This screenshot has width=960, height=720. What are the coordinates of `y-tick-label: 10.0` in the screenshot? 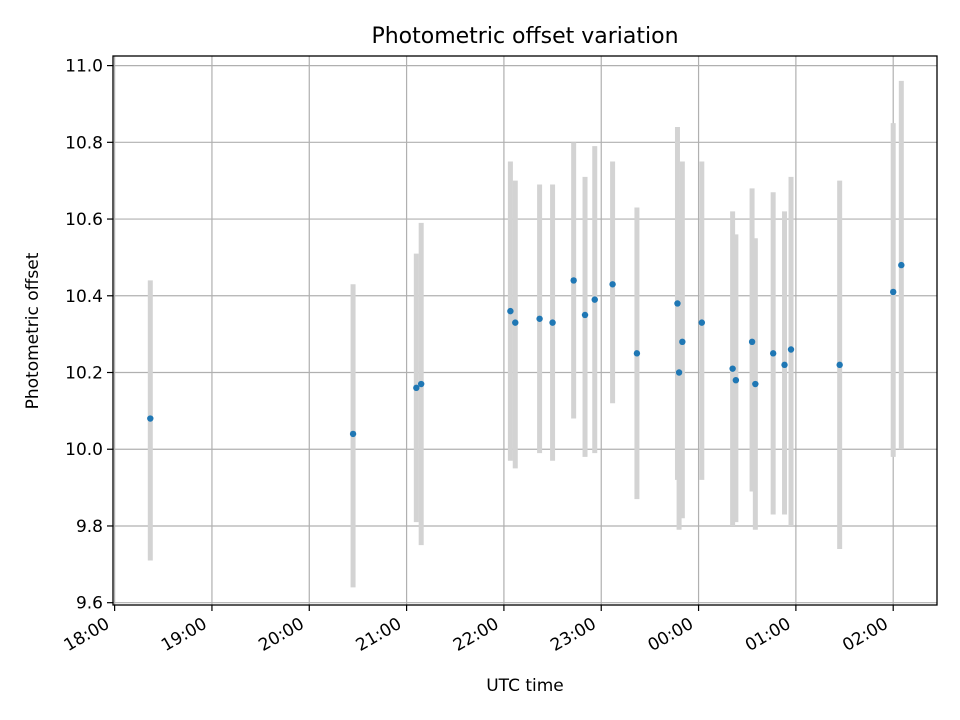 It's located at (84, 450).